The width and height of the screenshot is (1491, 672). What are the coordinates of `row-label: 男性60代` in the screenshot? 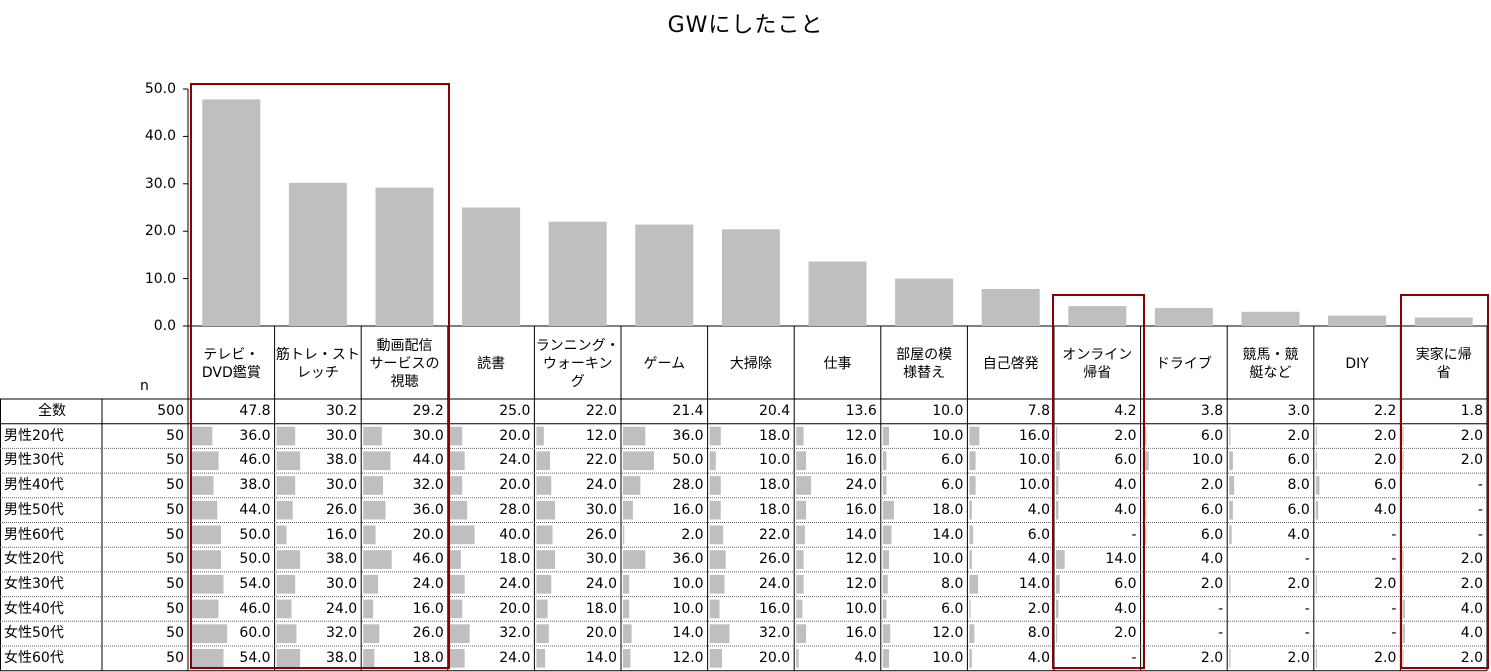 It's located at (34, 534).